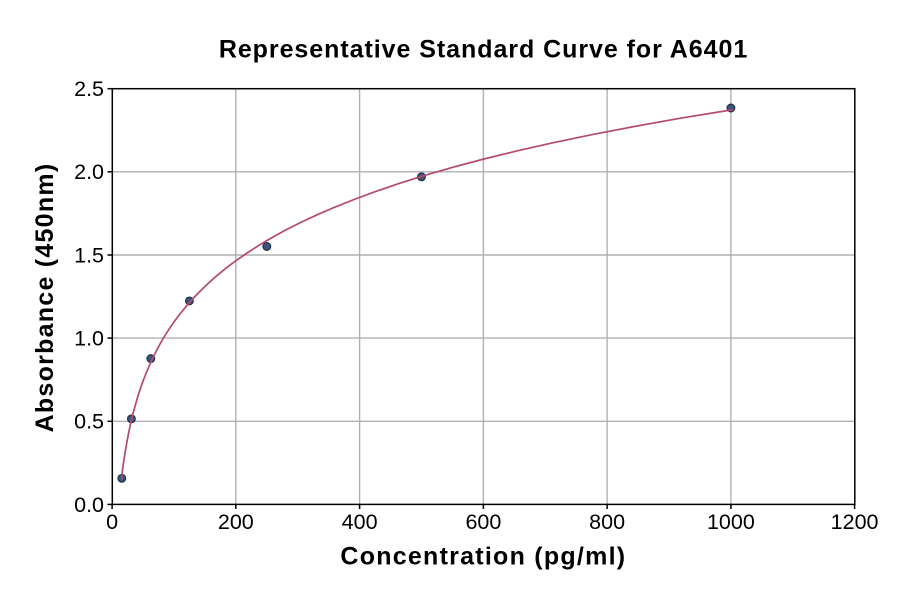 The height and width of the screenshot is (594, 900). Describe the element at coordinates (483, 49) in the screenshot. I see `svg-text:Representative Standard Curve: Representative Standard Curve for A6401` at that location.